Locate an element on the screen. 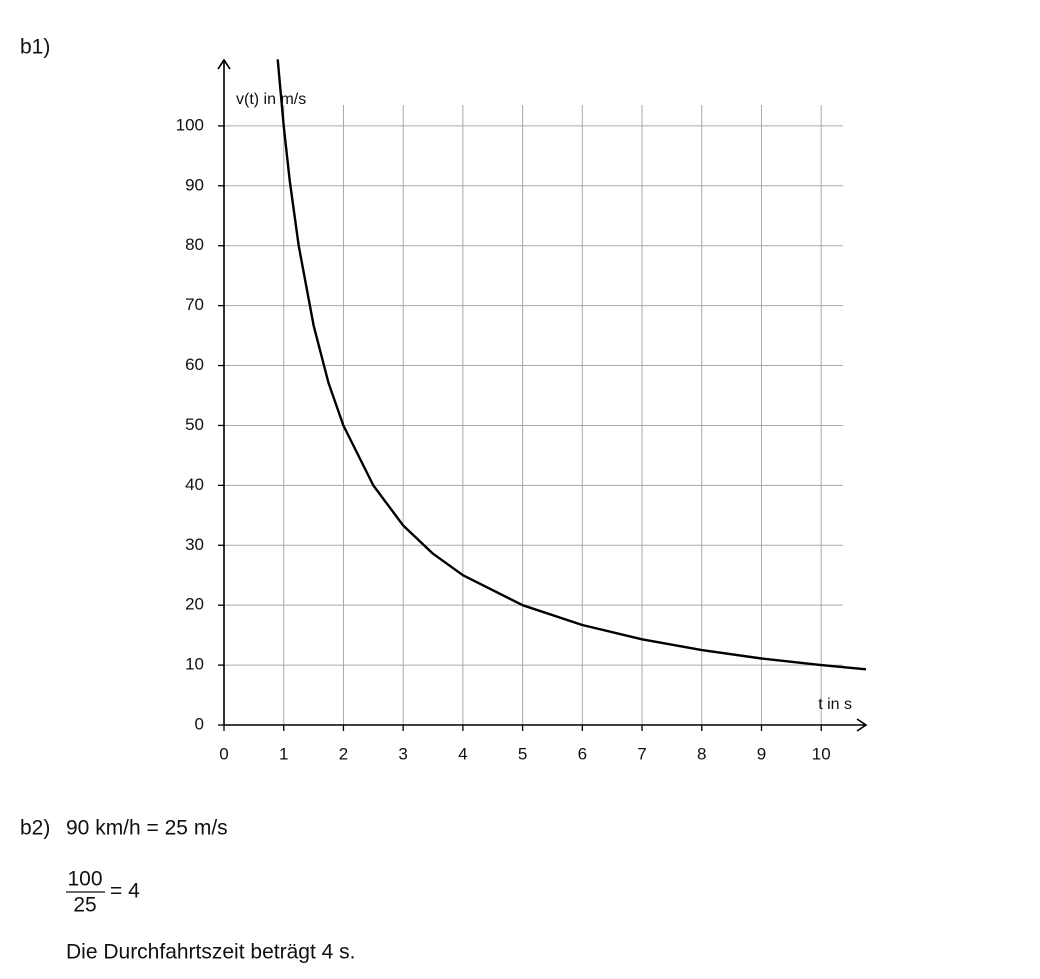  sentence: Die Durchfahrtszeit beträgt 4 s. is located at coordinates (210, 952).